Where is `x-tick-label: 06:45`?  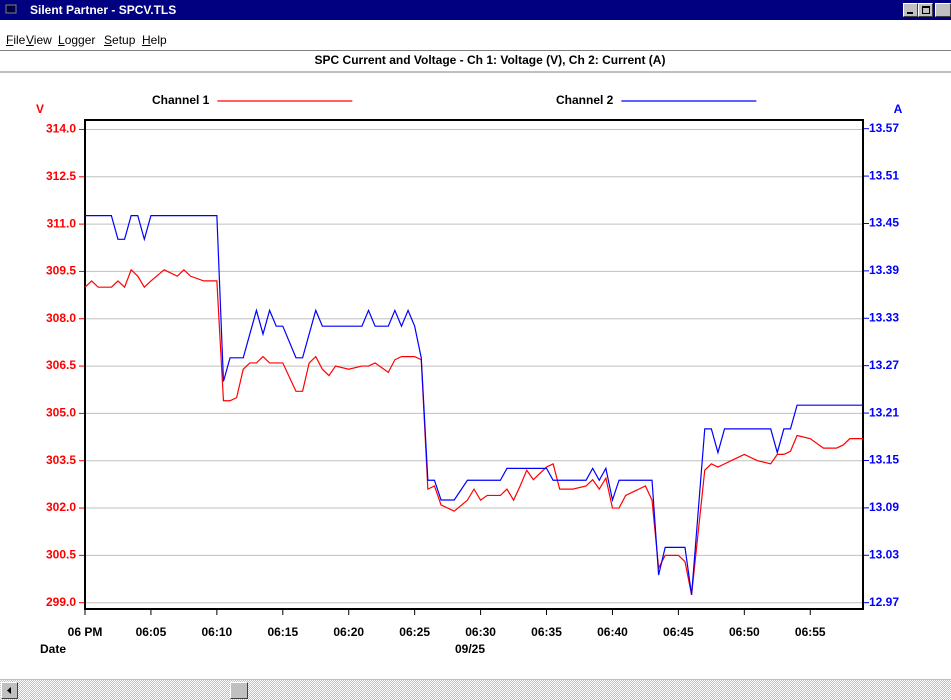
x-tick-label: 06:45 is located at coordinates (678, 632).